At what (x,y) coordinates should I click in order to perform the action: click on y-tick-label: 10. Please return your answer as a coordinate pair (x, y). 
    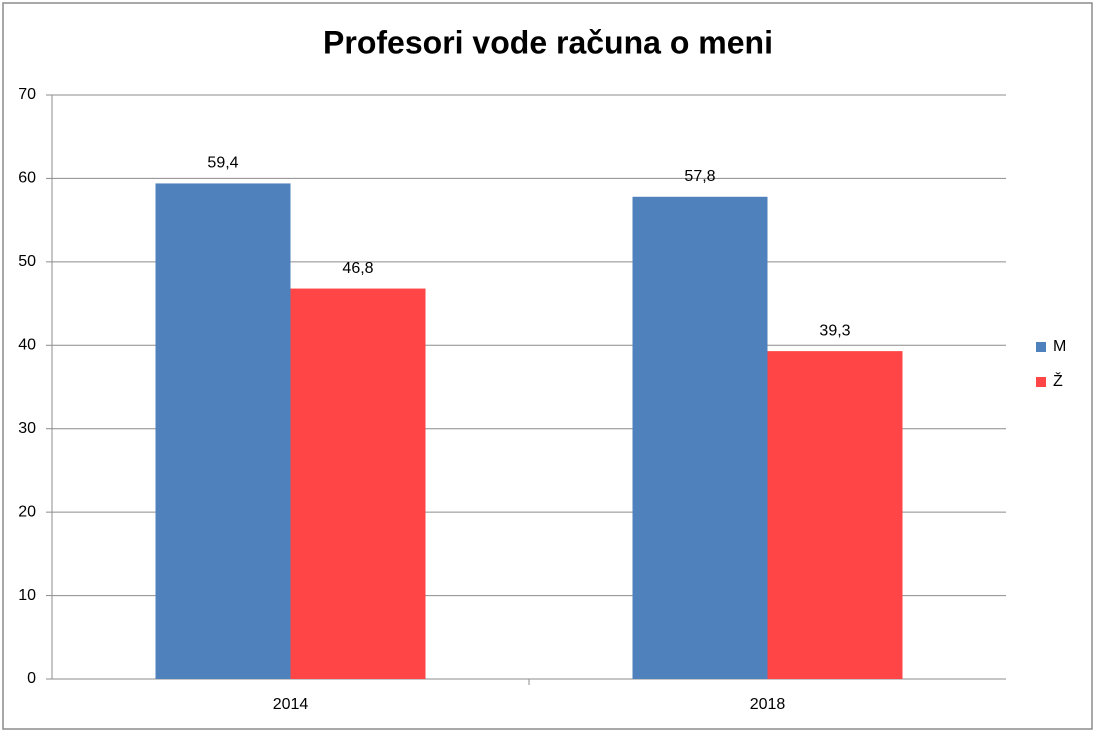
    Looking at the image, I should click on (27, 595).